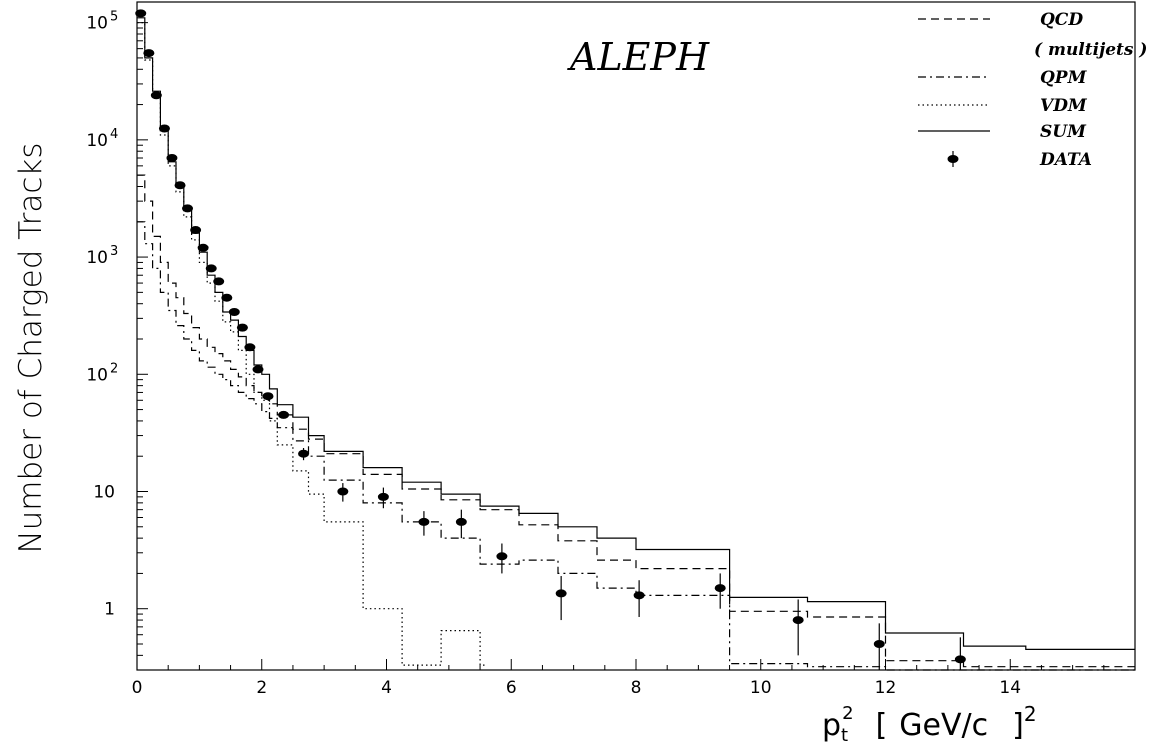 This screenshot has height=747, width=1149. What do you see at coordinates (1010, 688) in the screenshot?
I see `x-tick-label: 14` at bounding box center [1010, 688].